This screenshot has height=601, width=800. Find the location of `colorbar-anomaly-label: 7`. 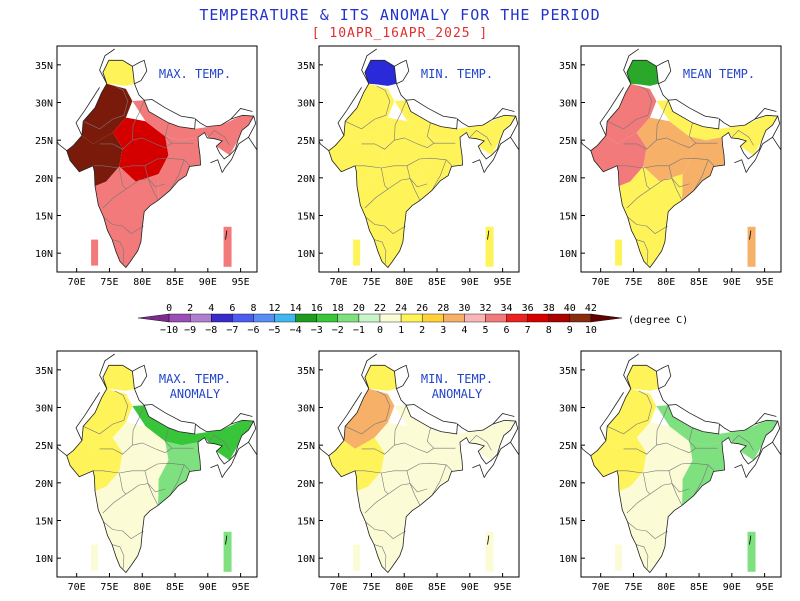

colorbar-anomaly-label: 7 is located at coordinates (528, 330).